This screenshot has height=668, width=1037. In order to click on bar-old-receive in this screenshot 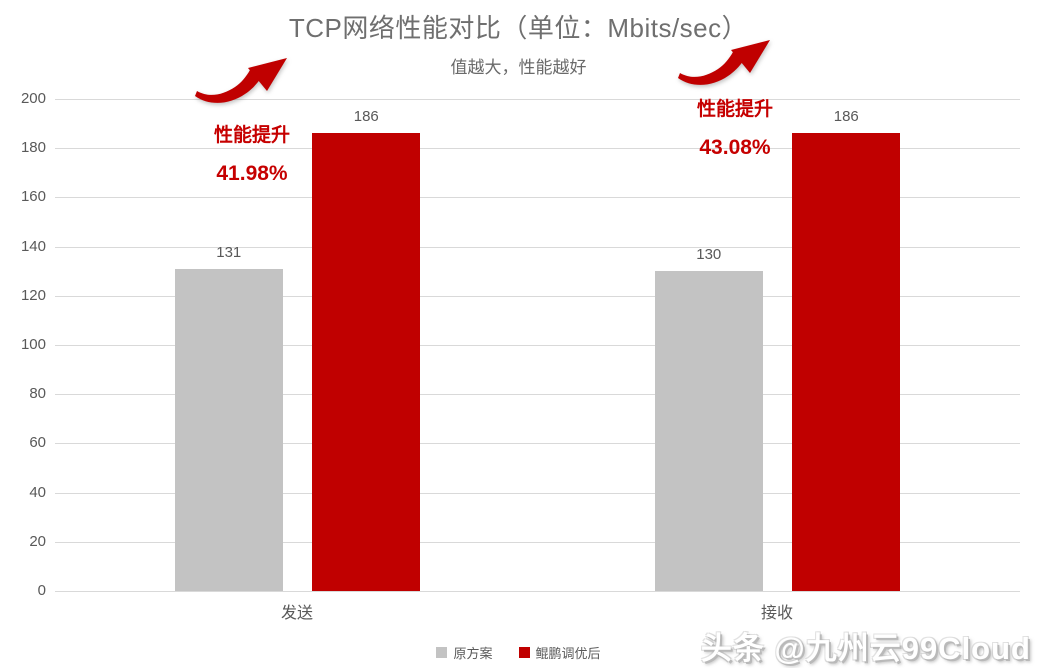, I will do `click(708, 431)`.